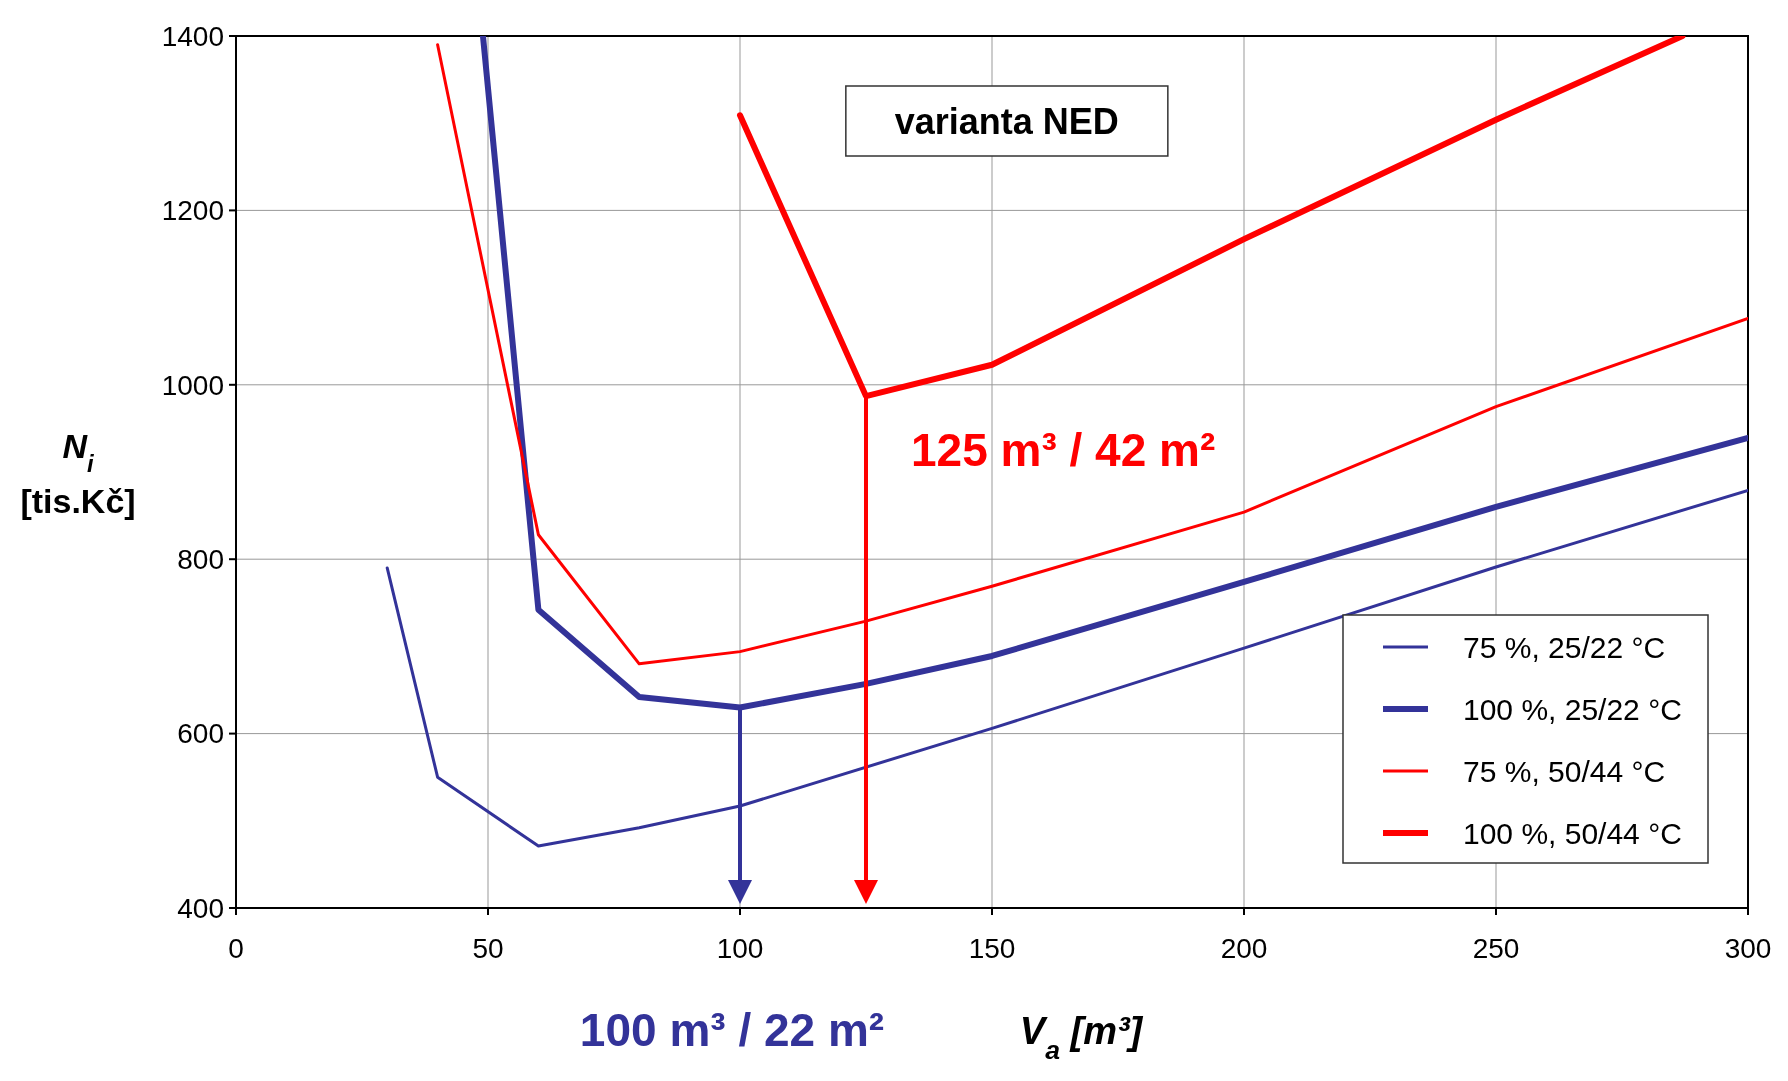 Image resolution: width=1788 pixels, height=1081 pixels. Describe the element at coordinates (1063, 450) in the screenshot. I see `annotation: 125 m³ / 42 m²` at that location.